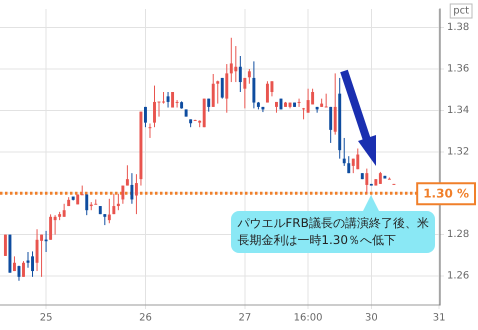 The height and width of the screenshot is (330, 478). I want to click on y-axis-title: pct, so click(461, 11).